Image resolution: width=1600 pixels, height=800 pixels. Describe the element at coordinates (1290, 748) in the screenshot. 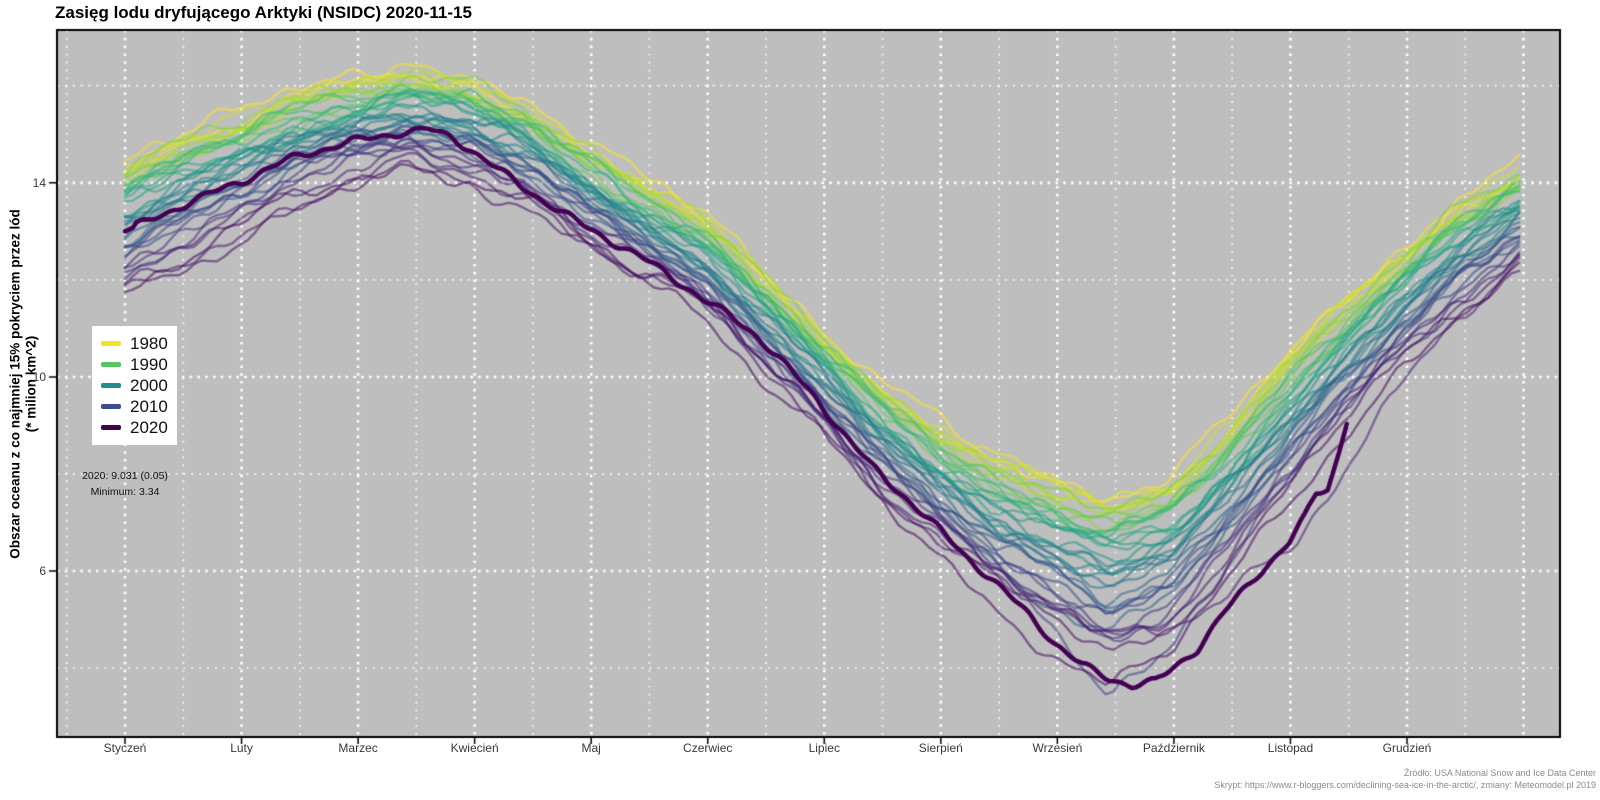

I see `x-tick-label: Listopad` at that location.